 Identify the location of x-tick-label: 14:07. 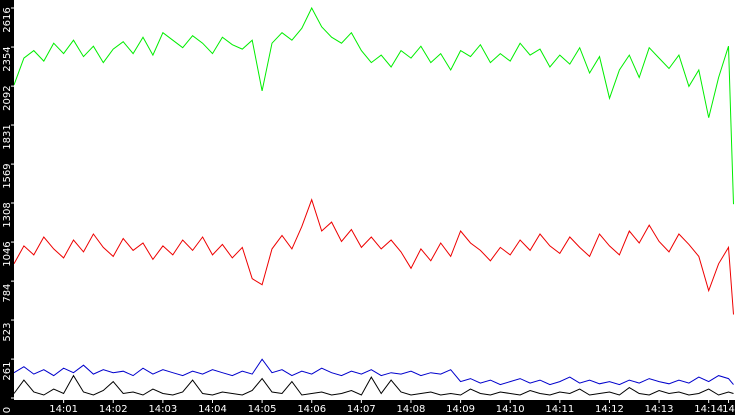
(361, 409).